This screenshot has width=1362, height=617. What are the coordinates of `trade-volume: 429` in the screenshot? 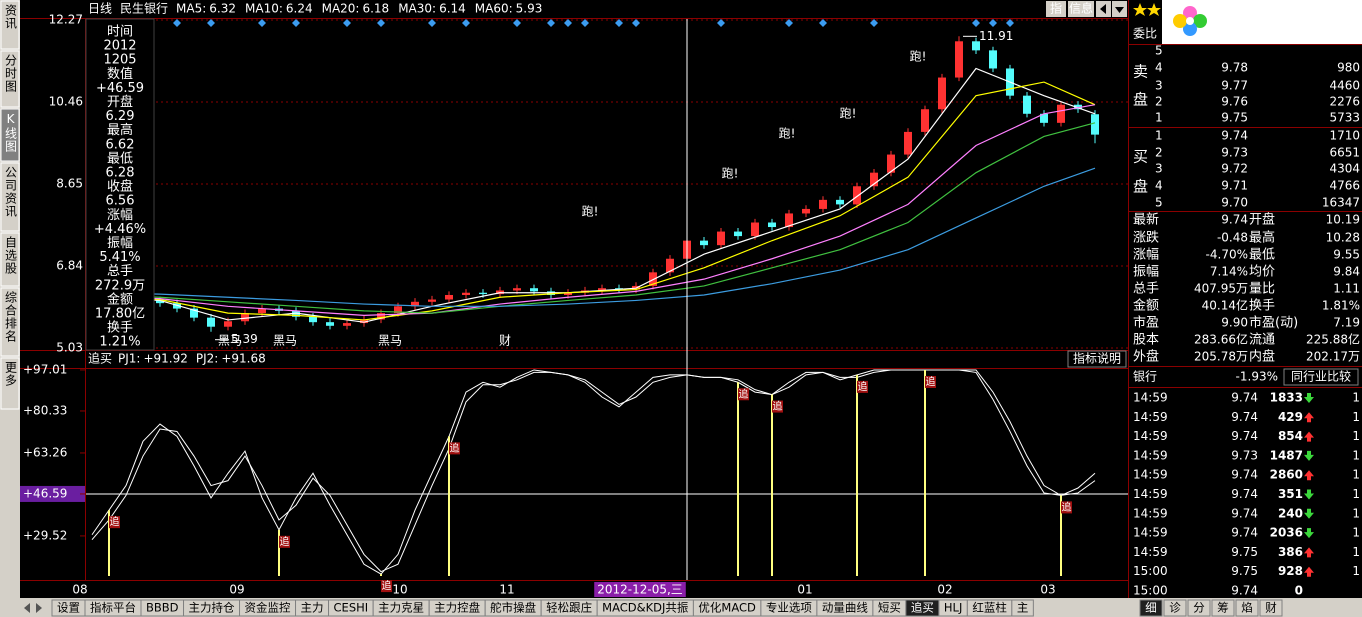 It's located at (1290, 417).